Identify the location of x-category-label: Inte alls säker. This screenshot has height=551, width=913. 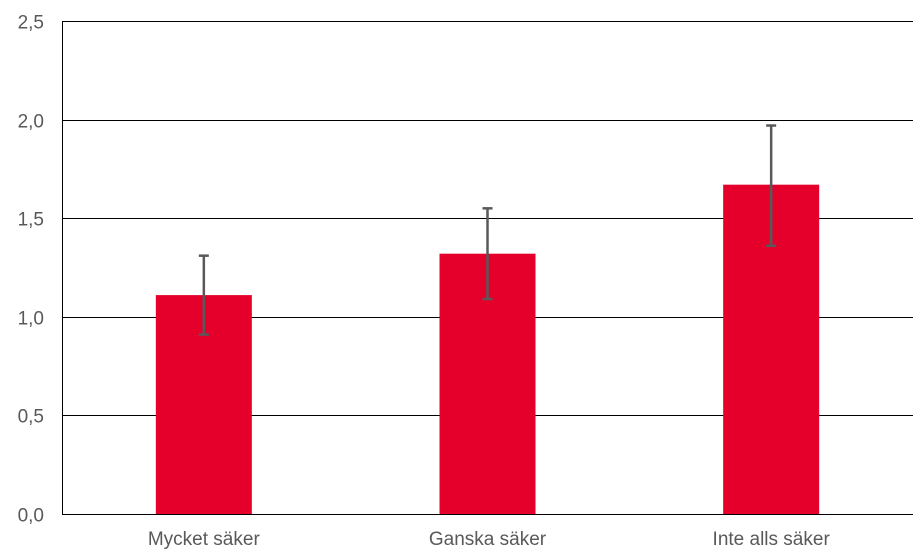
(772, 539).